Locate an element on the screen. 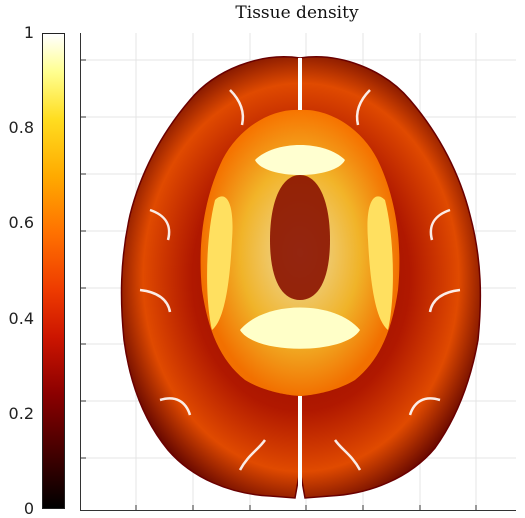 This screenshot has width=525, height=518. colorbar-tick-label: 0.4 is located at coordinates (21, 318).